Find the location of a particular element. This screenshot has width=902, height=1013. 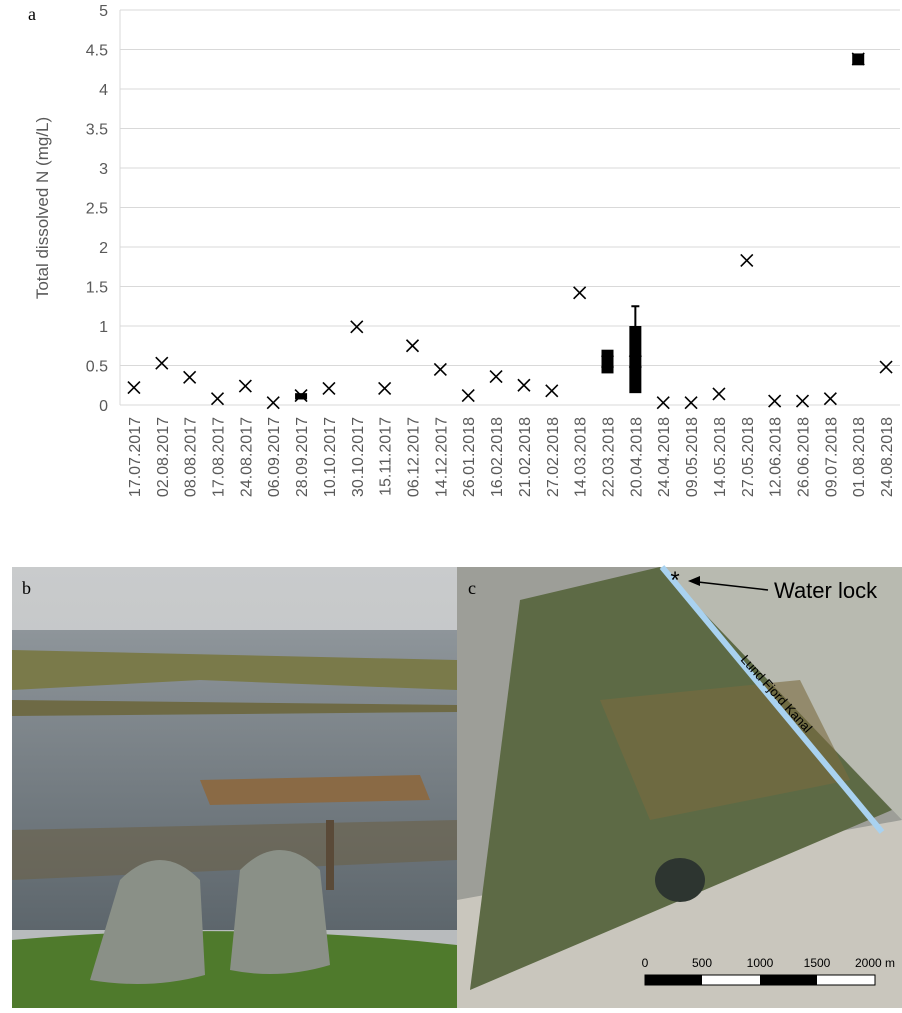

scale-label: 1500 is located at coordinates (817, 963).